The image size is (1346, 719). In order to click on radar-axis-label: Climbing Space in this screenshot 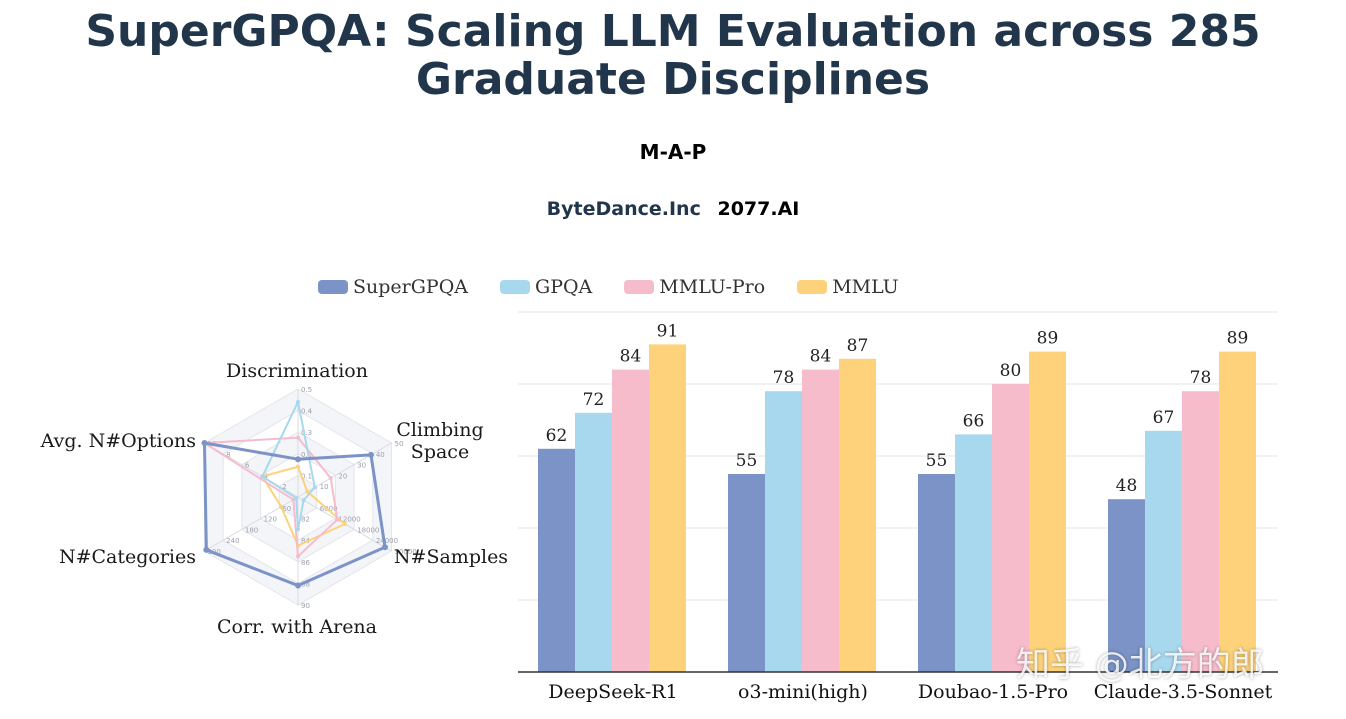, I will do `click(439, 441)`.